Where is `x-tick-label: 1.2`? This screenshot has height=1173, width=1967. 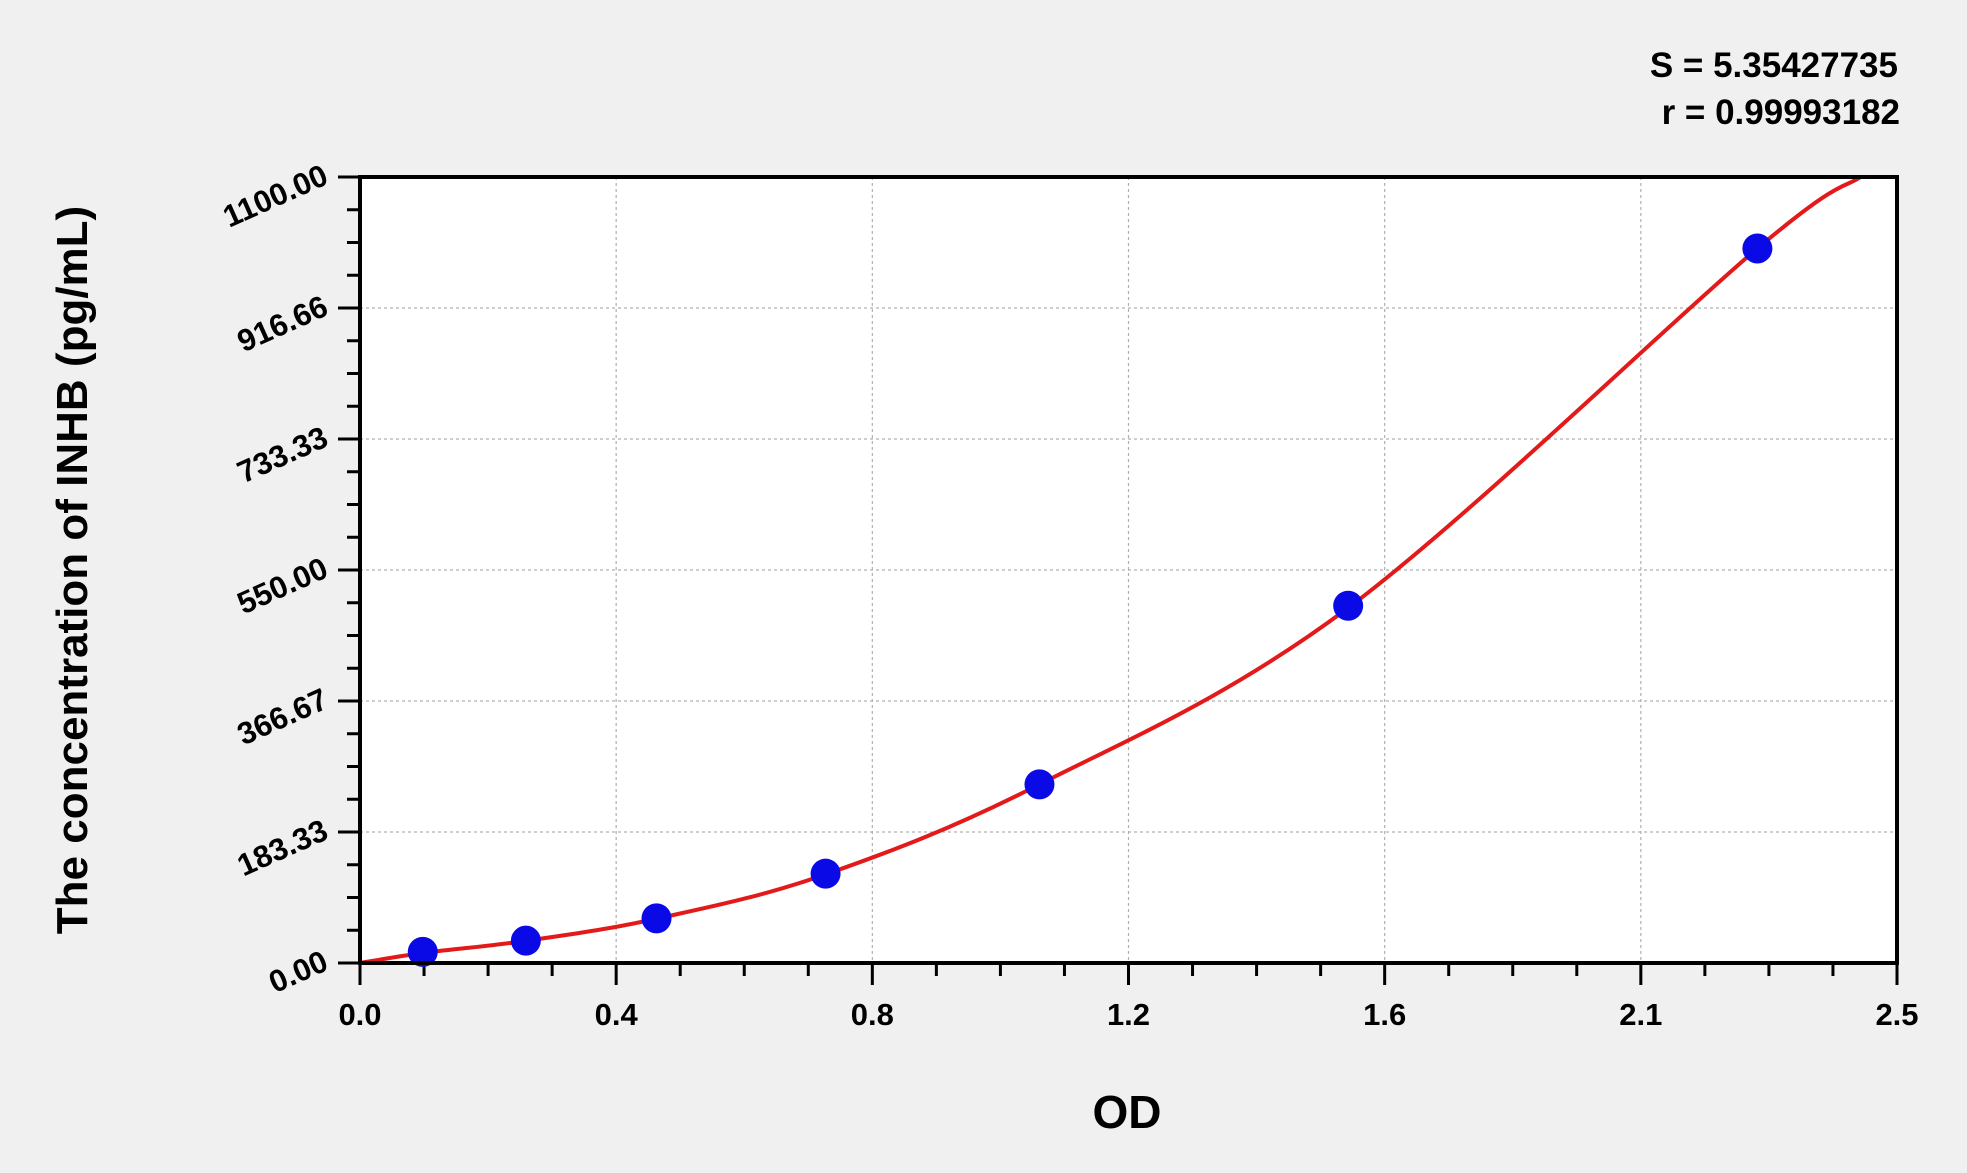 x-tick-label: 1.2 is located at coordinates (1128, 1014).